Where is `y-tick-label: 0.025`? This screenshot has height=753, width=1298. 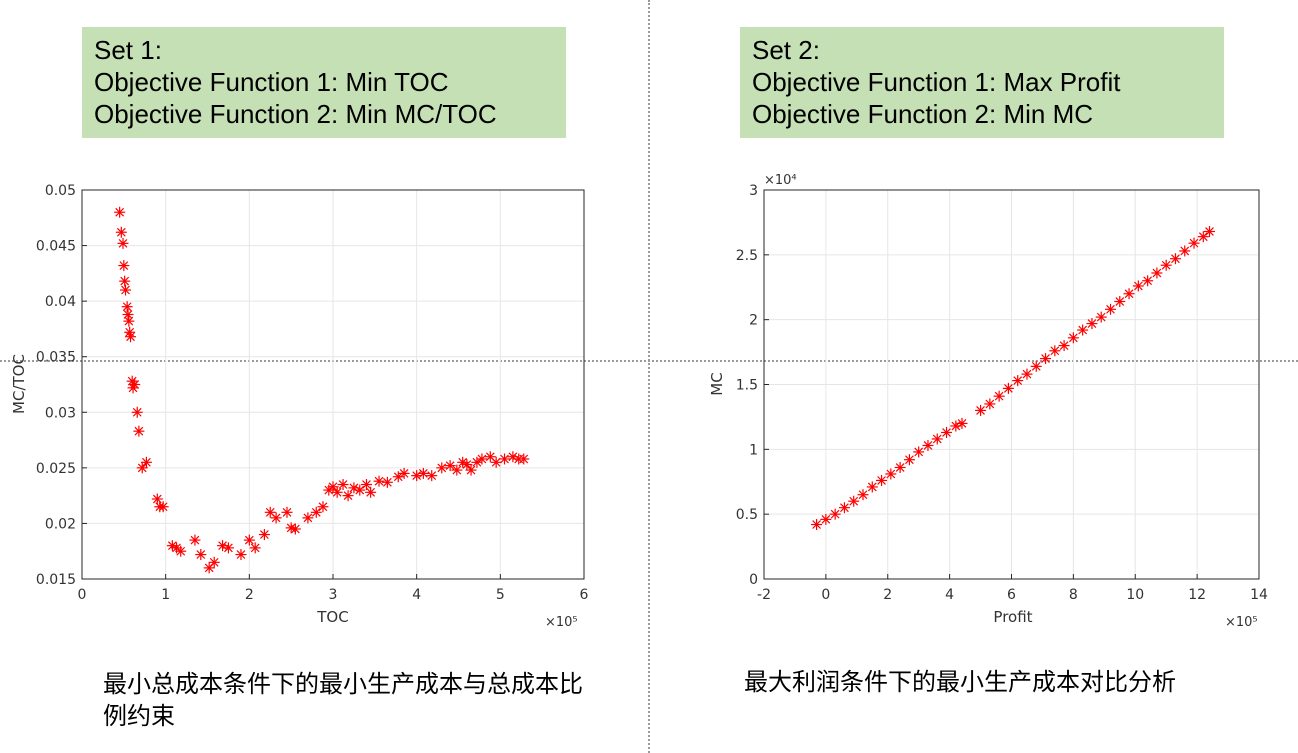
y-tick-label: 0.025 is located at coordinates (56, 469).